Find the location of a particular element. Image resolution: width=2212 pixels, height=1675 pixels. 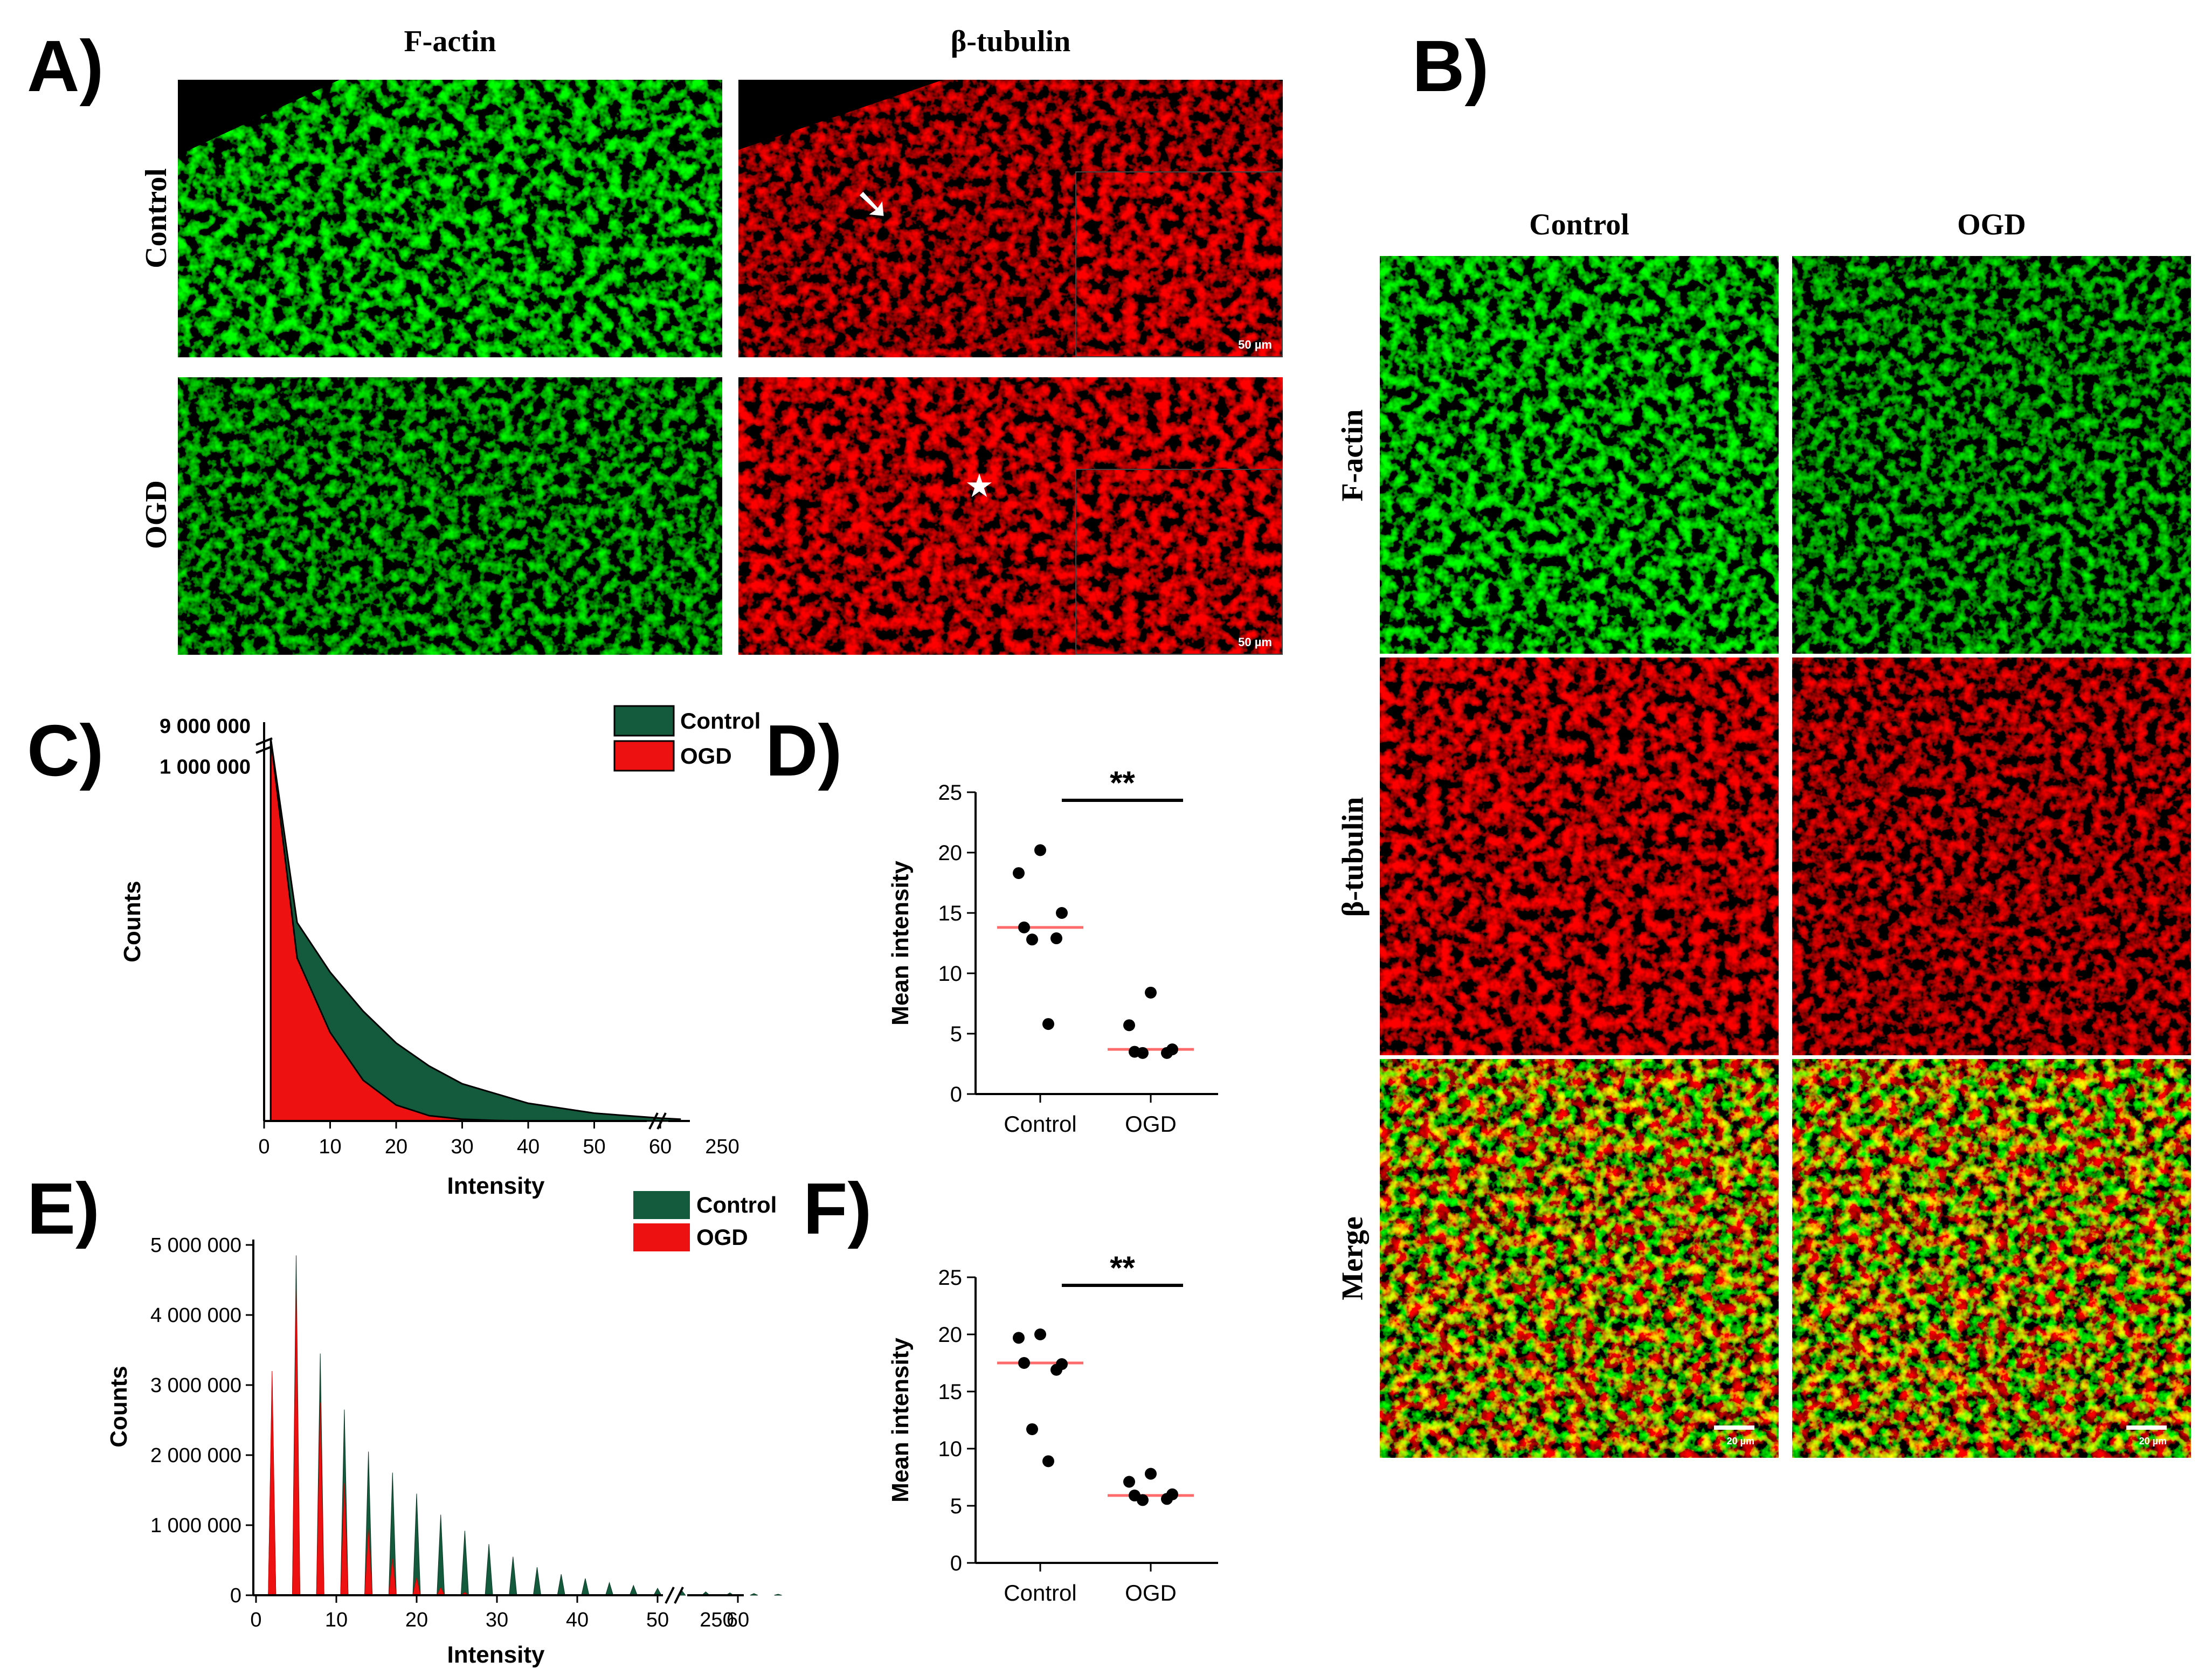

y-tick-label: 5 000 000 is located at coordinates (195, 1245).